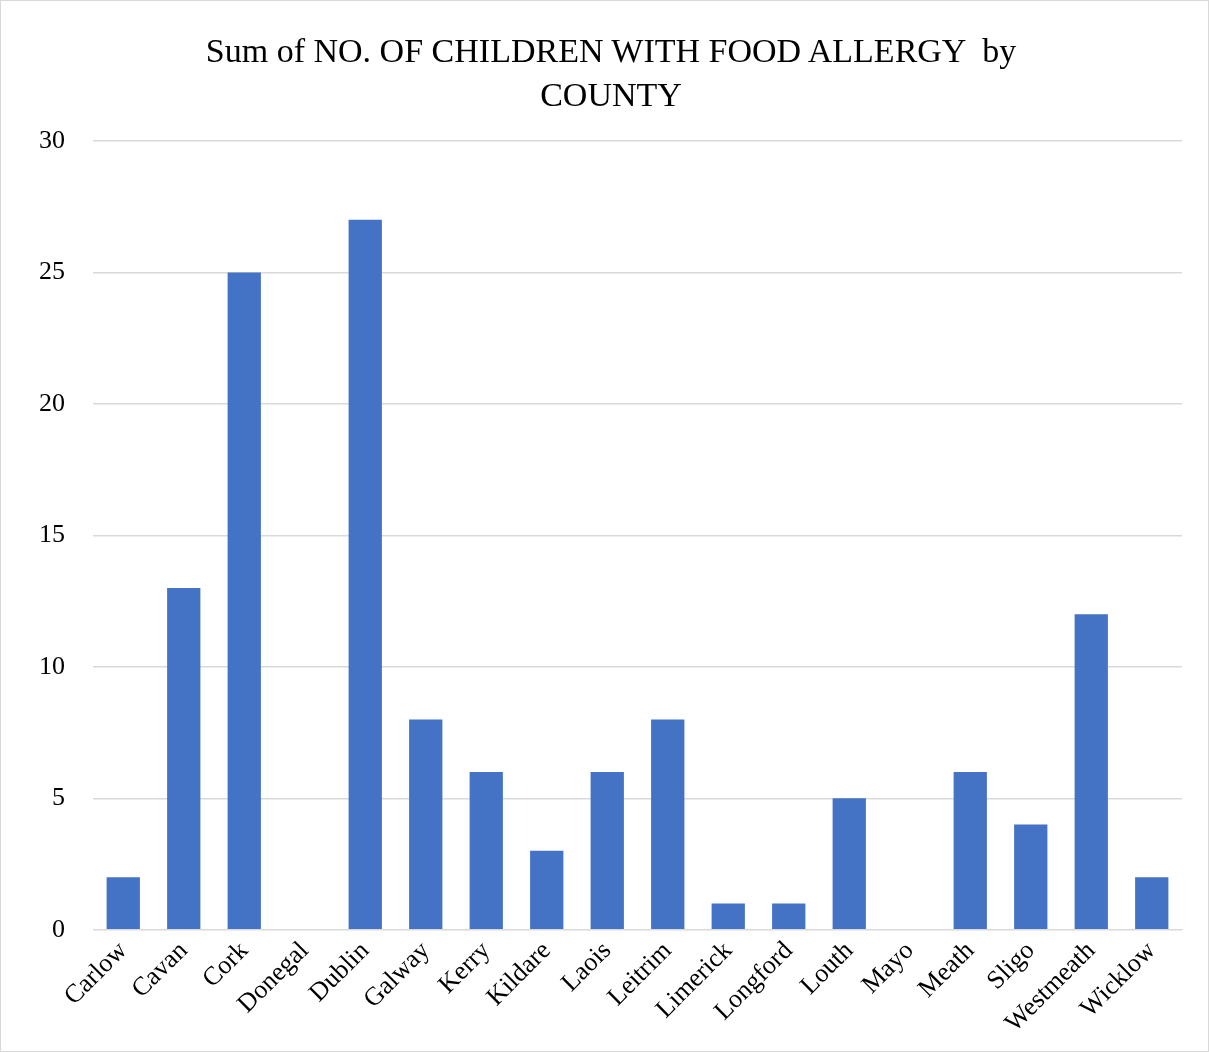 This screenshot has height=1052, width=1209. Describe the element at coordinates (52, 402) in the screenshot. I see `y-tick-label: 20` at that location.